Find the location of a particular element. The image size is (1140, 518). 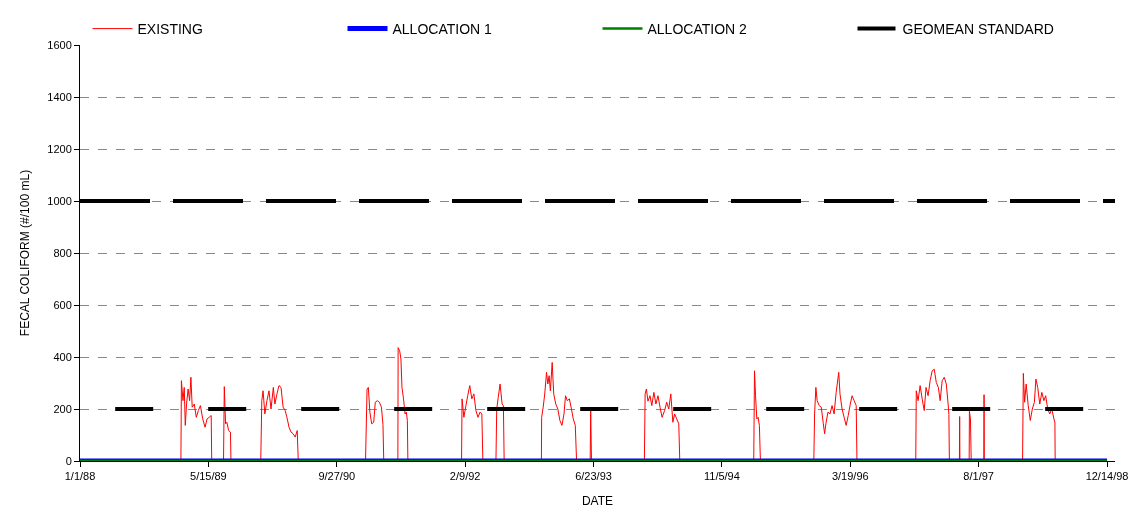

legend-label: GEOMEAN STANDARD is located at coordinates (978, 29).